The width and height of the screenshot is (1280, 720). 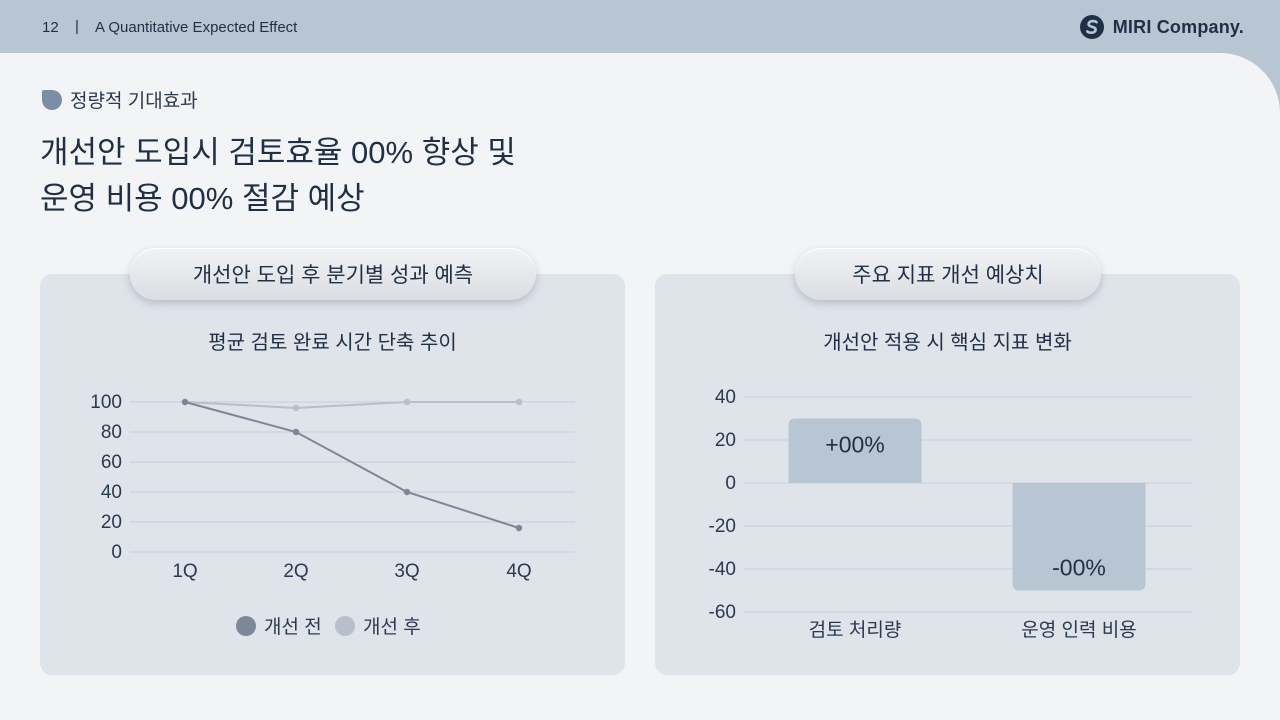 I want to click on kicker-label: 정량적 기대효과, so click(x=134, y=101).